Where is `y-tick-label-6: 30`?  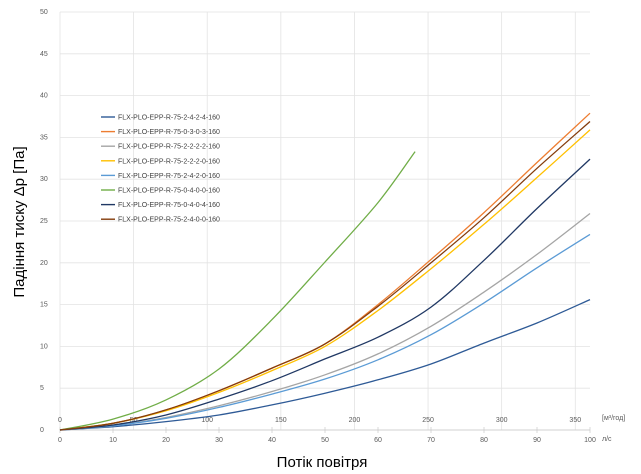
y-tick-label-6: 30 is located at coordinates (44, 179).